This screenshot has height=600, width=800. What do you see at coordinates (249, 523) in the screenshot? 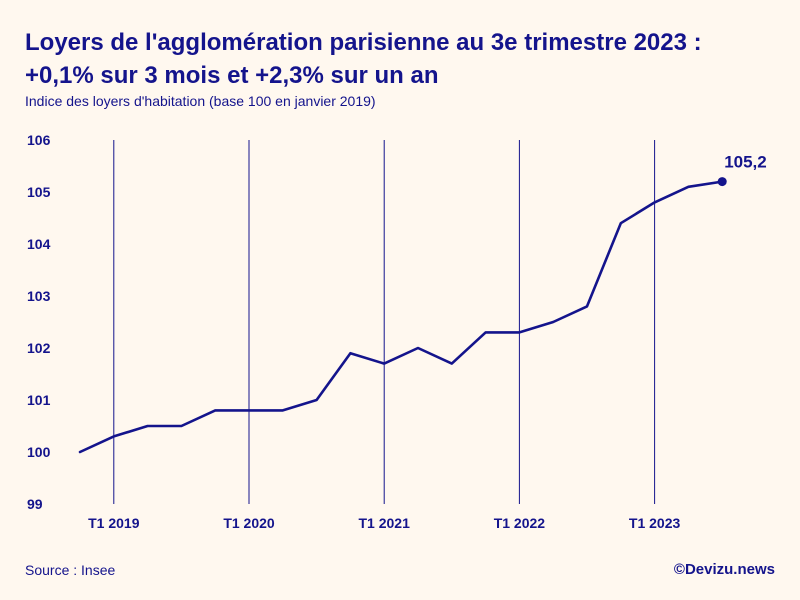
I see `x-tick-label-t1-2020: T1 2020` at bounding box center [249, 523].